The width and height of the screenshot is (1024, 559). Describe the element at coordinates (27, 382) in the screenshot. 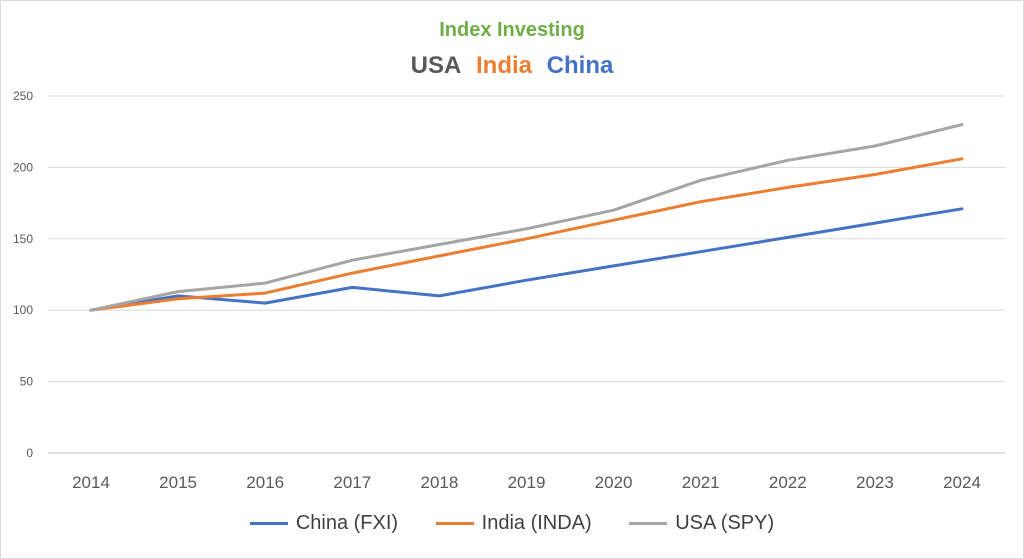

I see `y-tick-label: 50` at that location.